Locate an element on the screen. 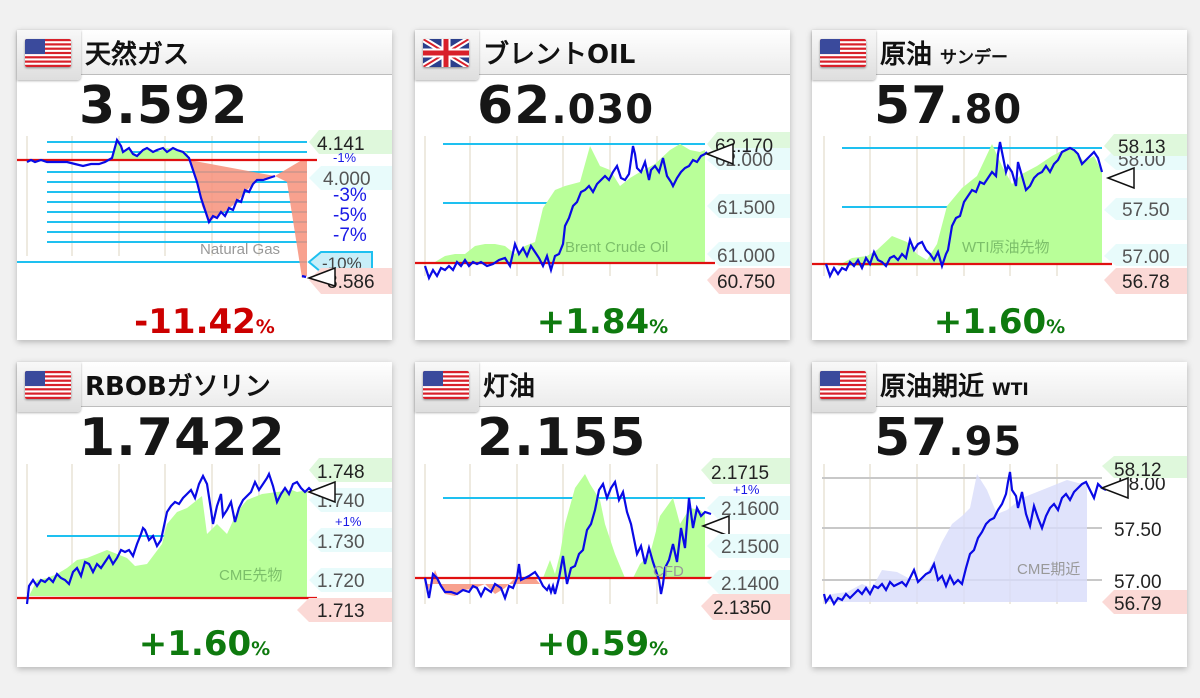 The width and height of the screenshot is (1200, 698). change-percent: +1.84% is located at coordinates (602, 322).